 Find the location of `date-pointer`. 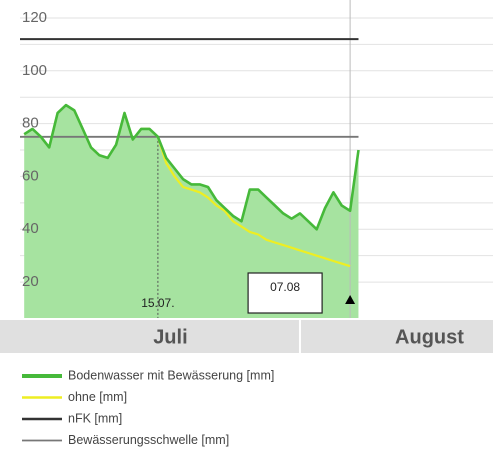

date-pointer is located at coordinates (350, 299).